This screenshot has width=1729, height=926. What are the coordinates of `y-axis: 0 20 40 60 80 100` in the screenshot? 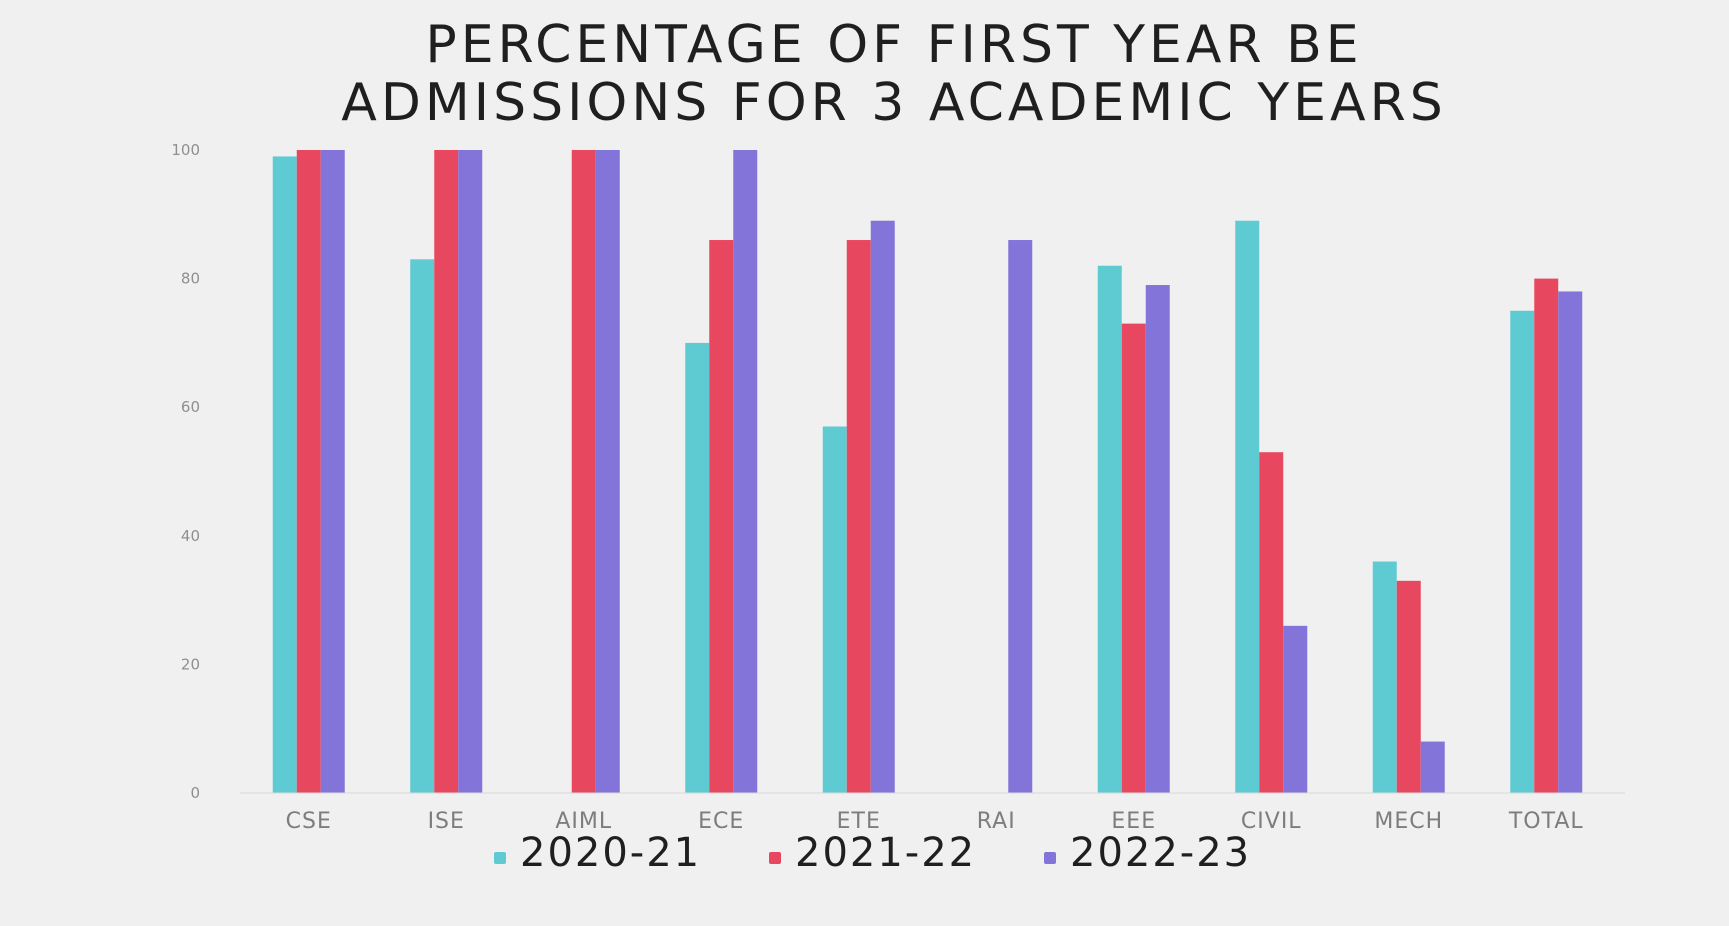 It's located at (185, 471).